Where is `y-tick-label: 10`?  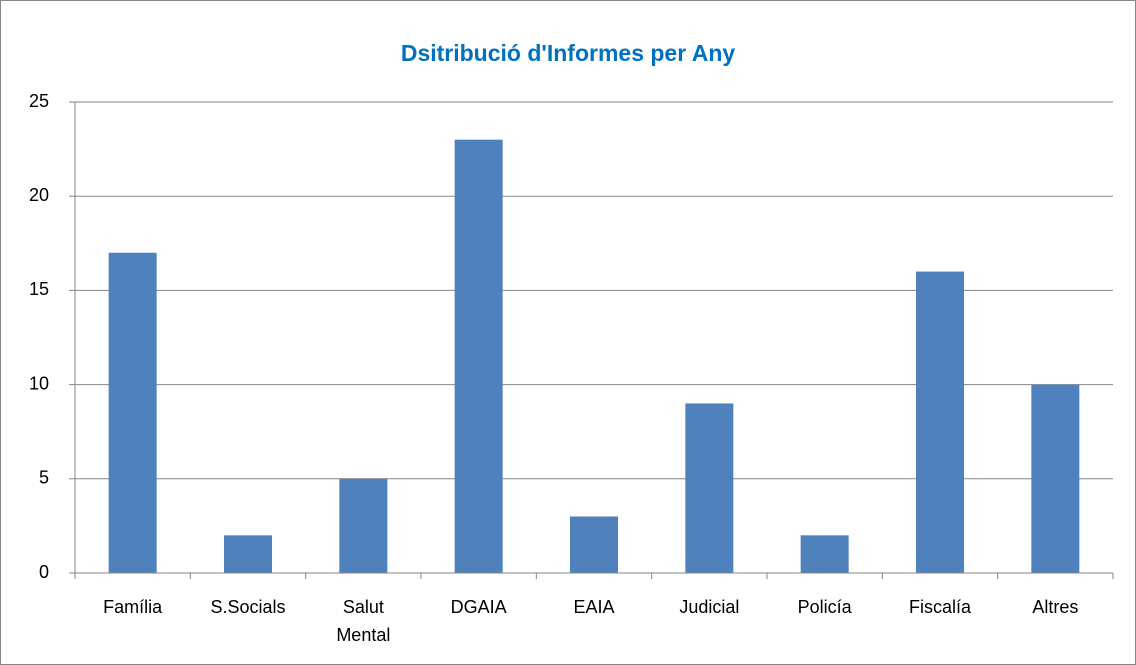
y-tick-label: 10 is located at coordinates (39, 383).